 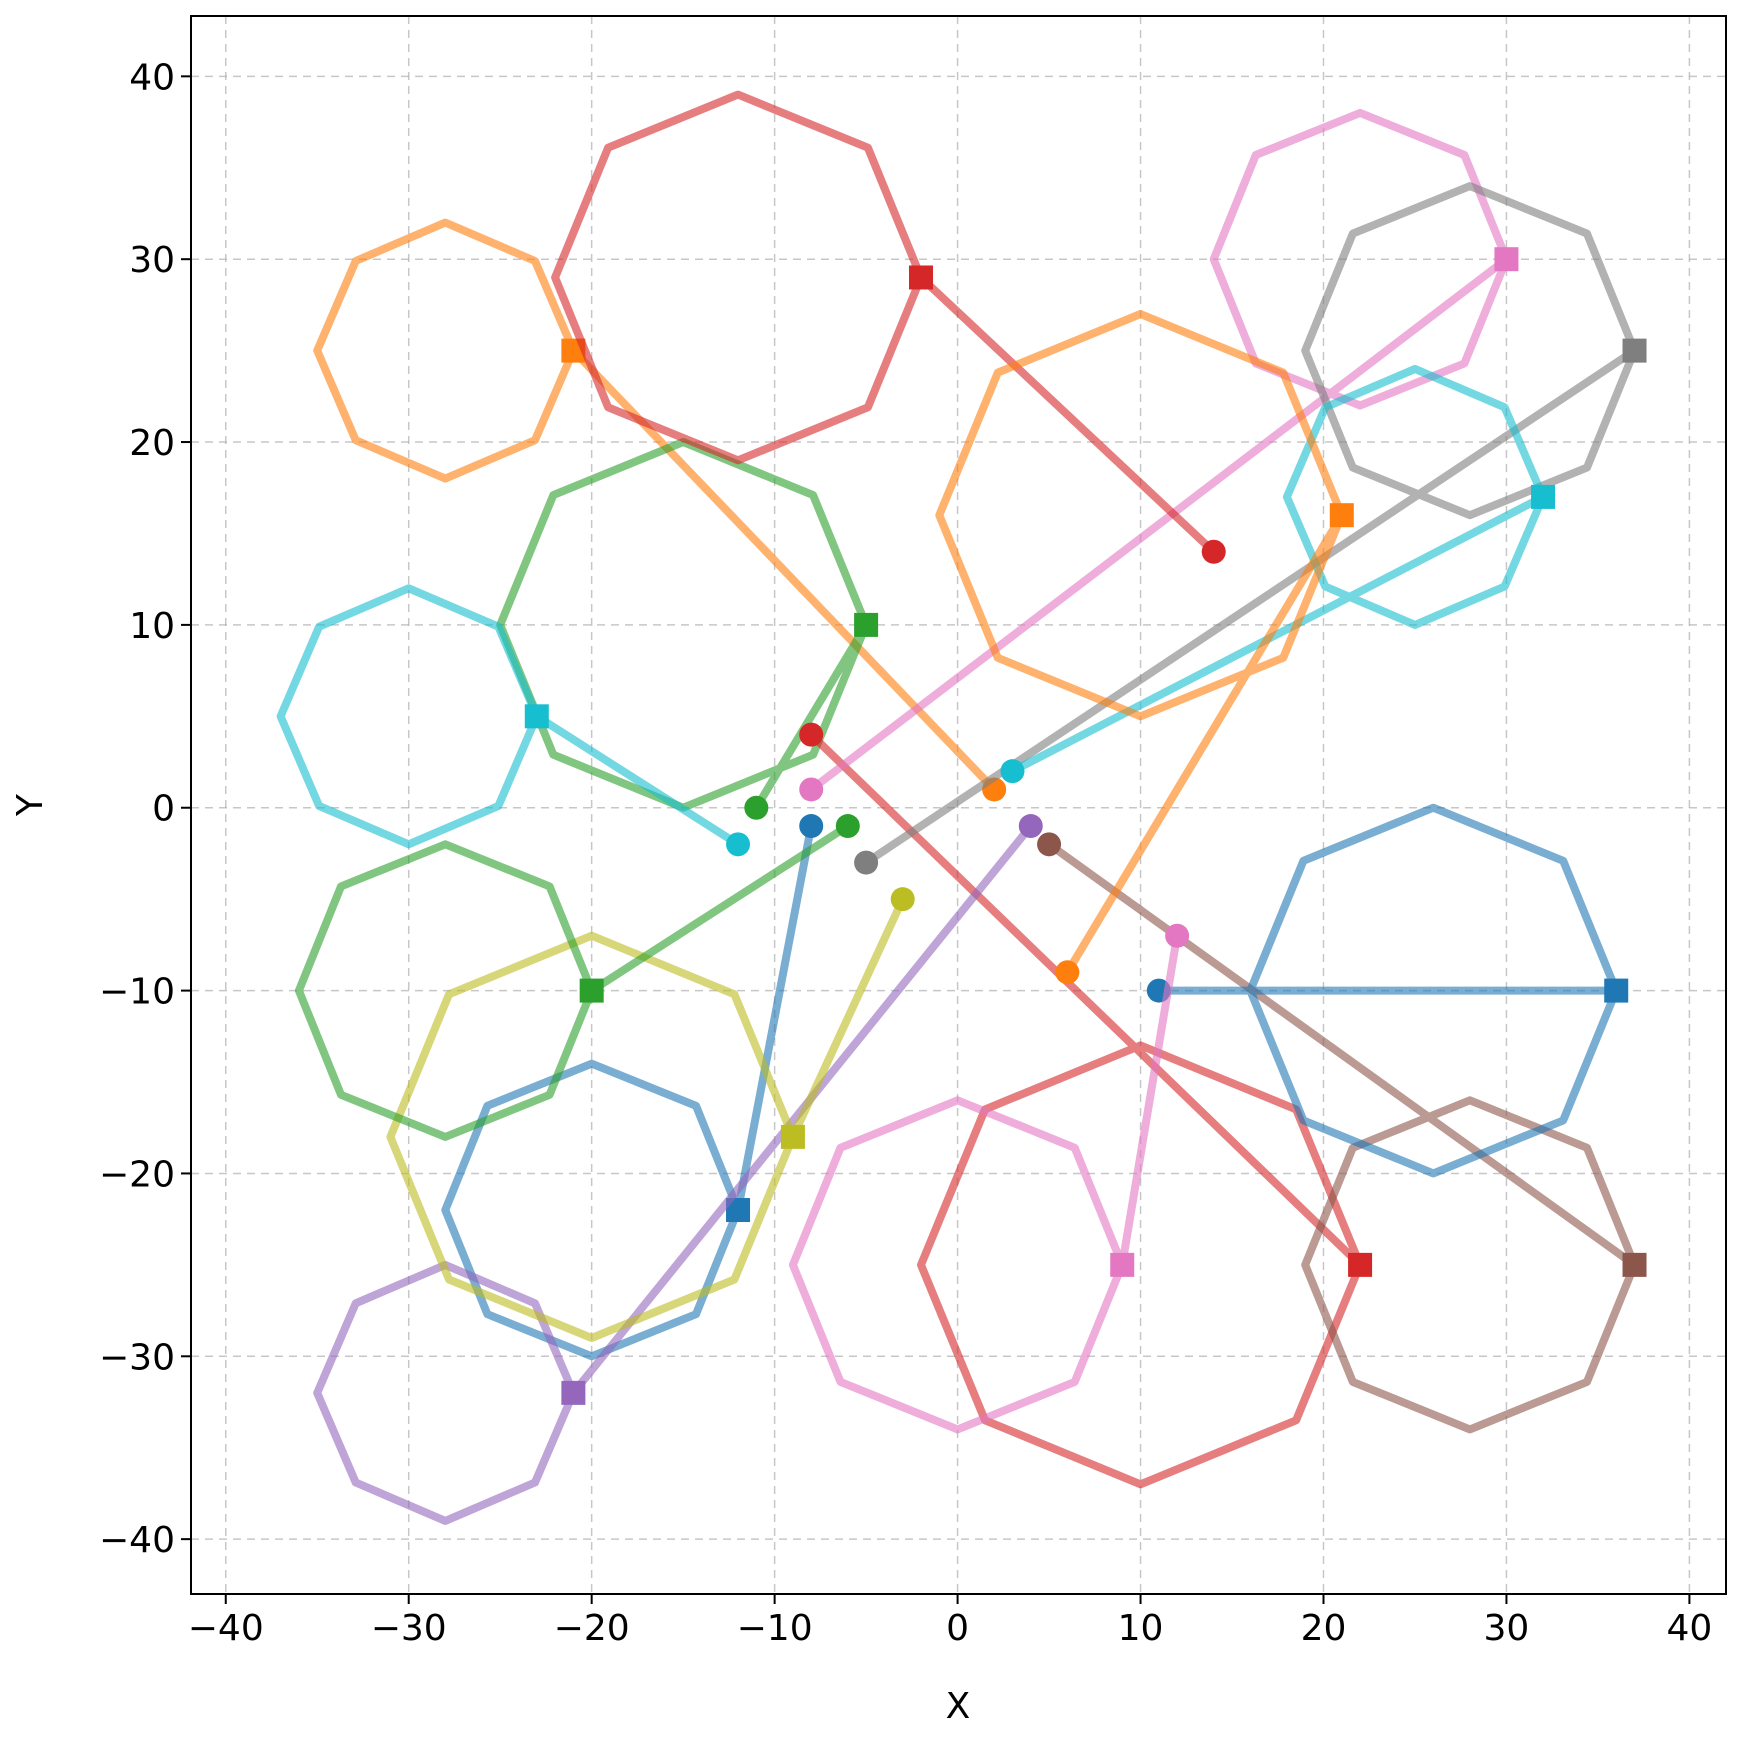 What do you see at coordinates (1324, 1628) in the screenshot?
I see `x-tick-label: 20` at bounding box center [1324, 1628].